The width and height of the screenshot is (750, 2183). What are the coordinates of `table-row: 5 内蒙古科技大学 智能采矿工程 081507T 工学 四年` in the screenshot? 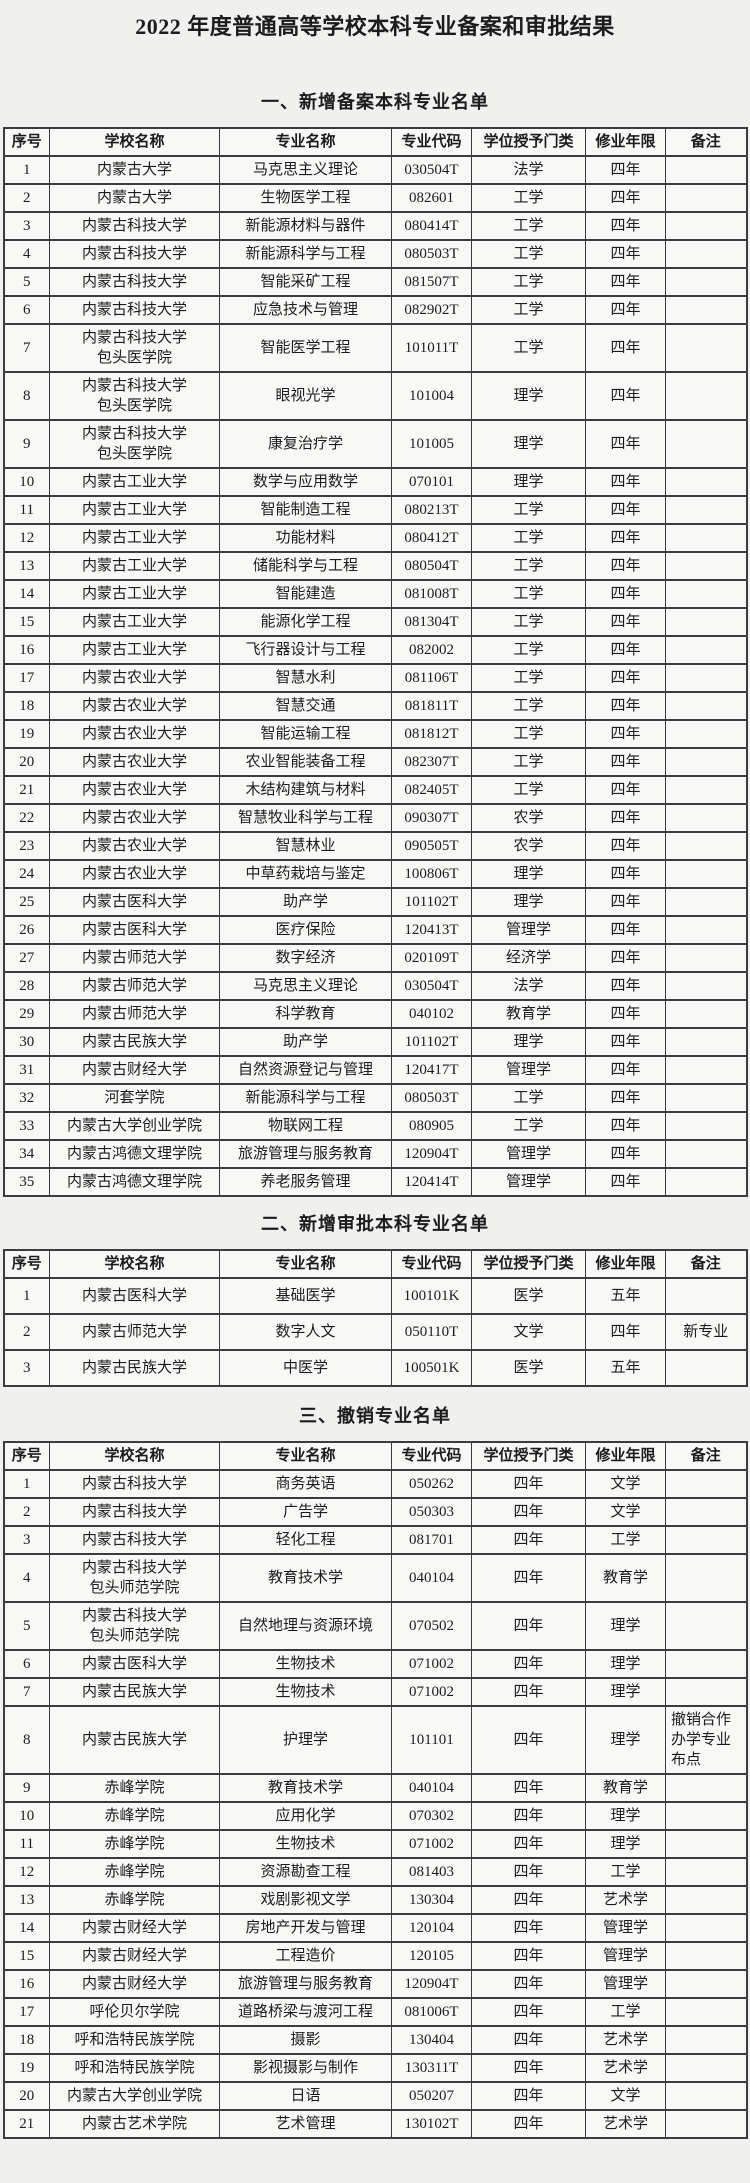 It's located at (375, 282).